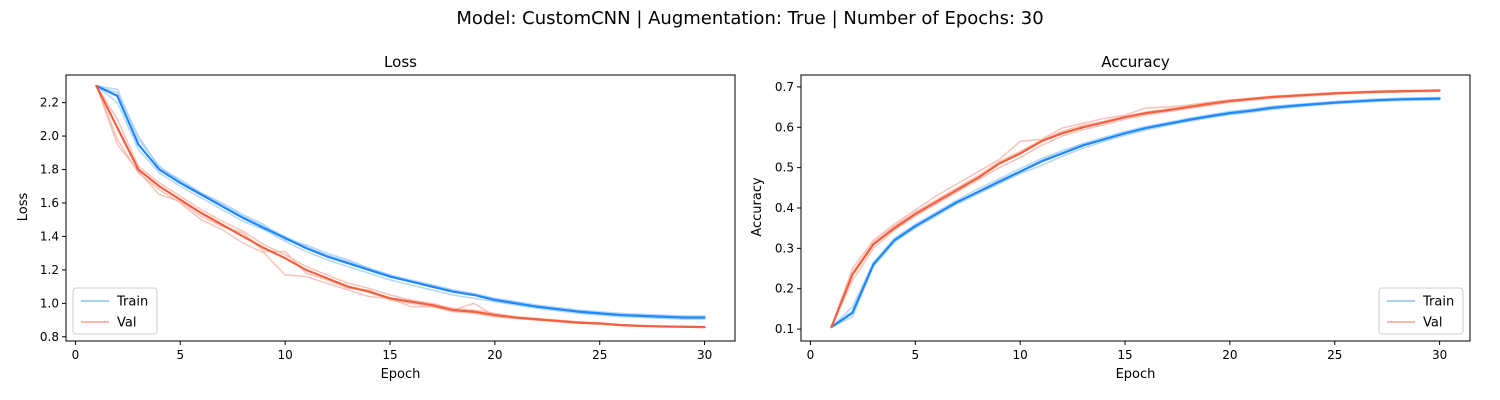 The image size is (1500, 400). Describe the element at coordinates (1334, 355) in the screenshot. I see `accuracy-x-tick-label: 25` at that location.